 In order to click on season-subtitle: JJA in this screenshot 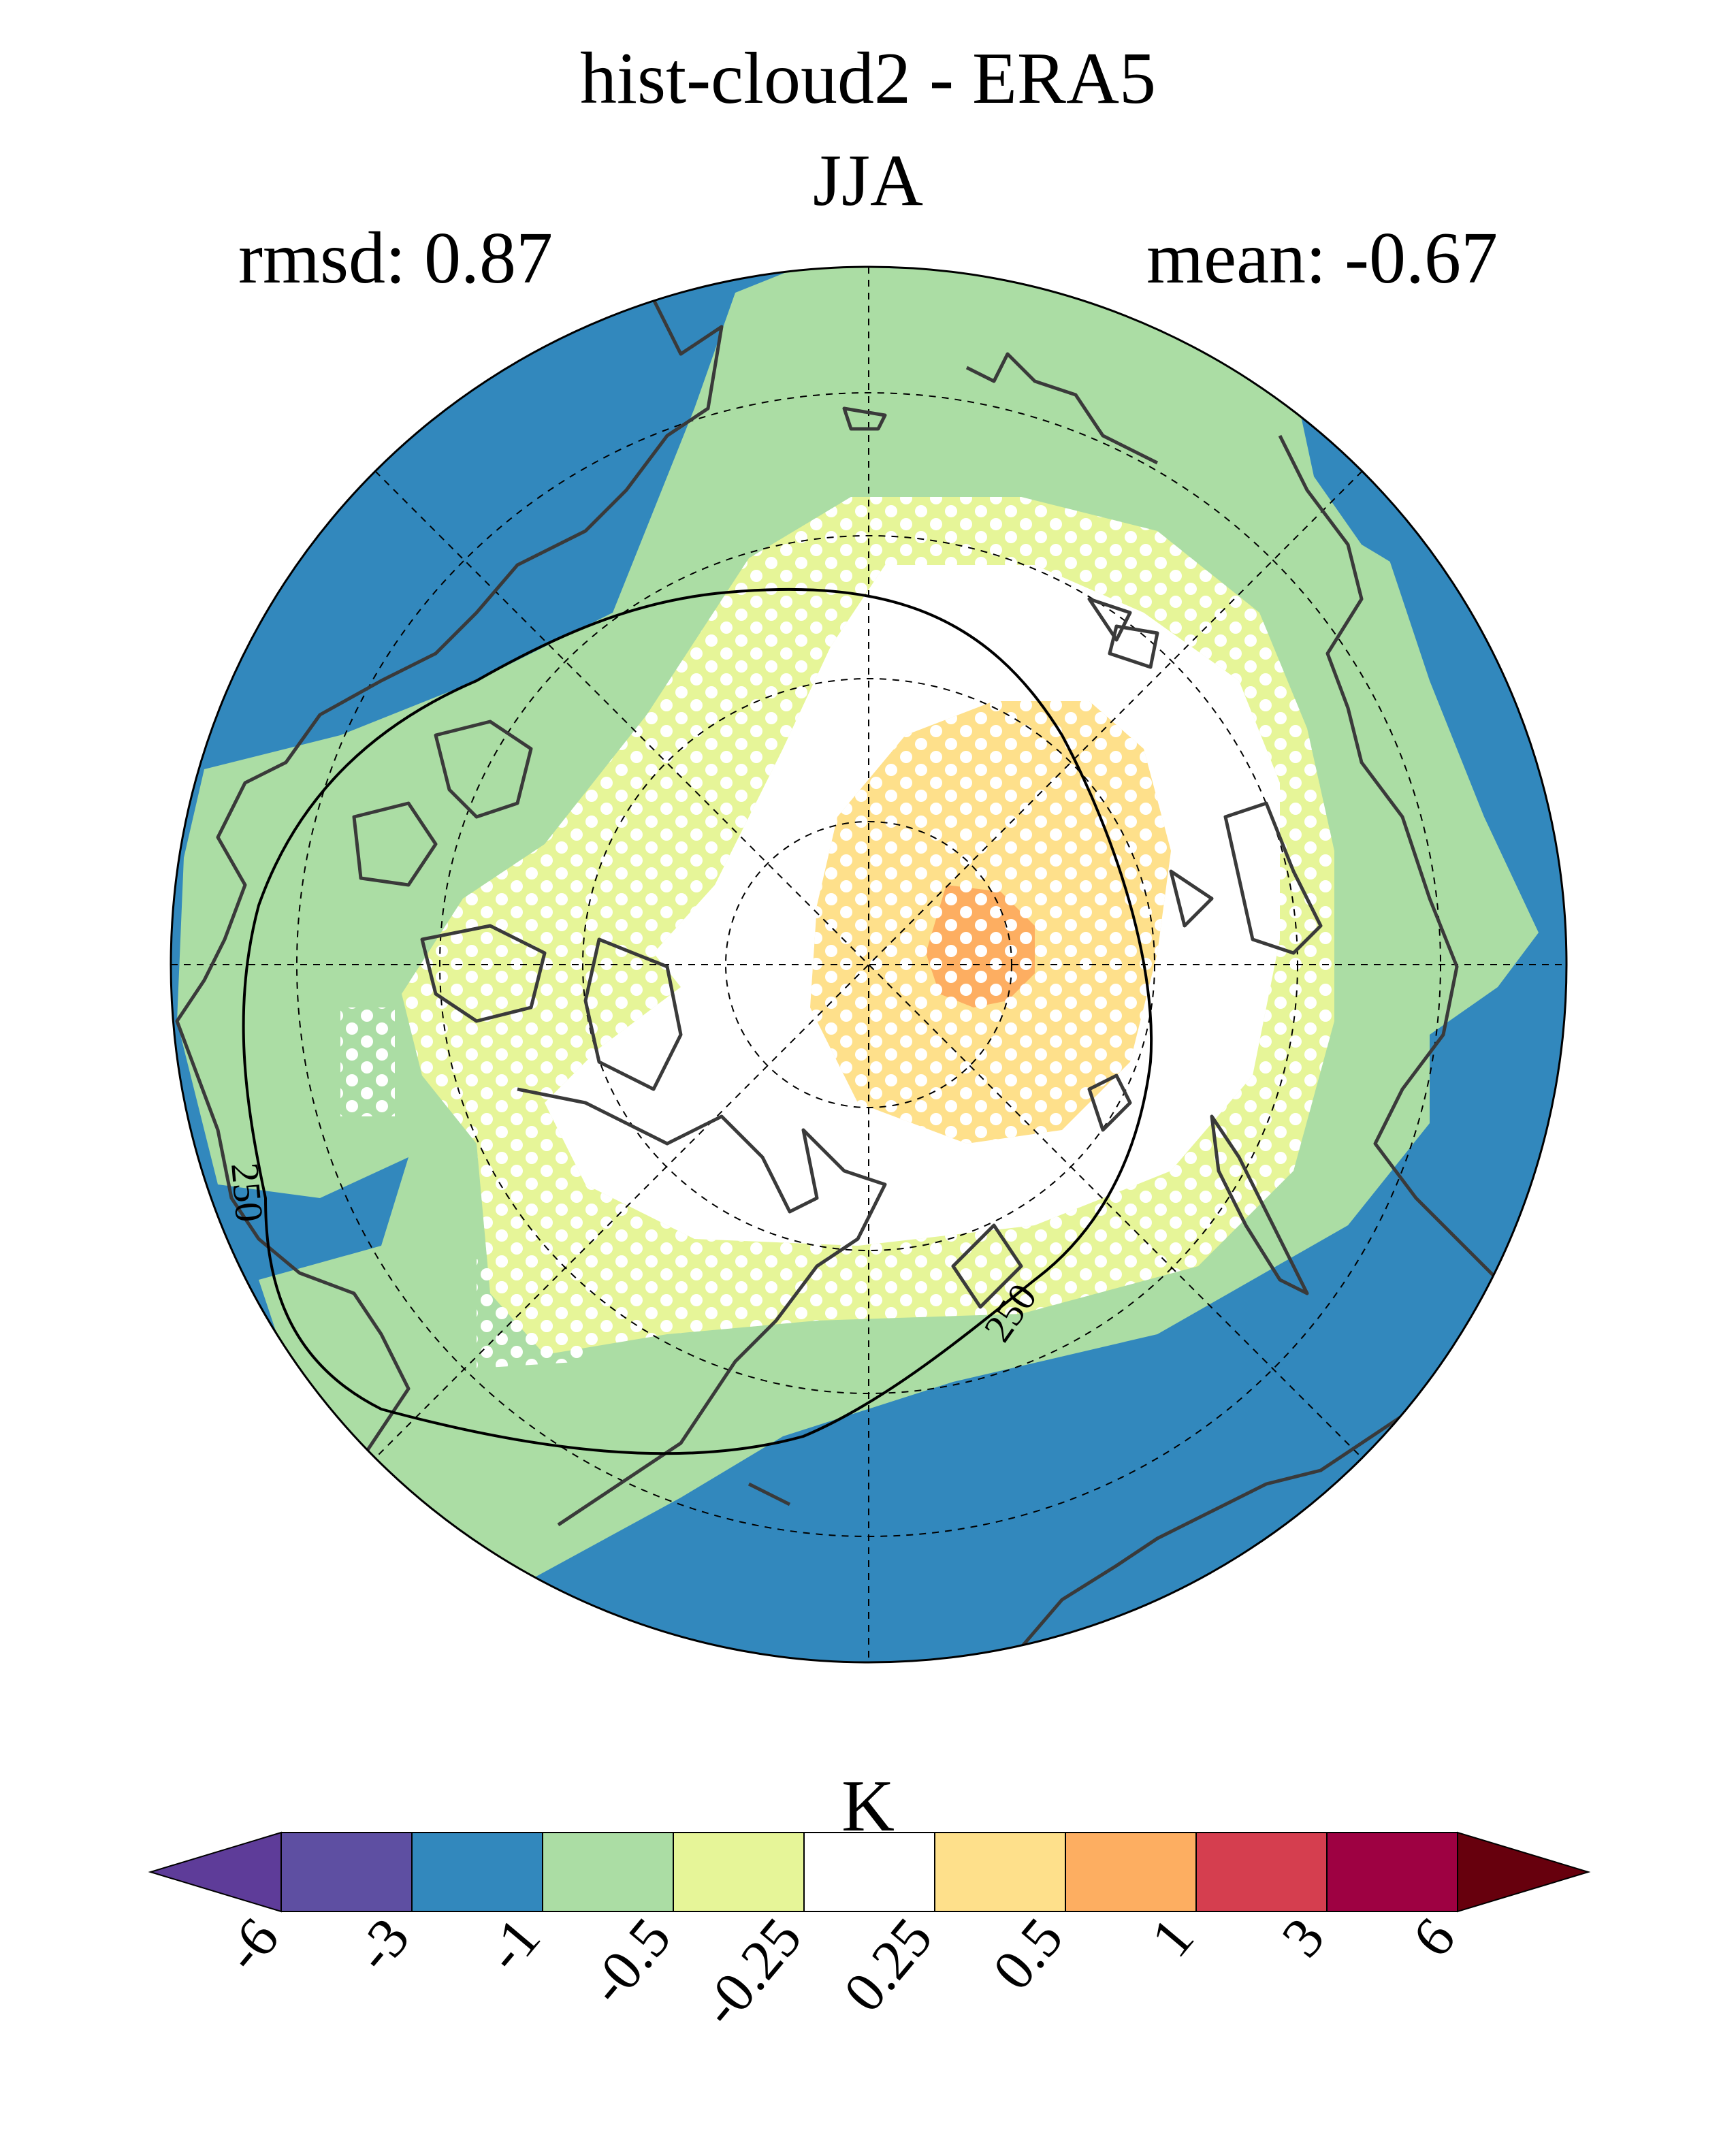, I will do `click(868, 180)`.